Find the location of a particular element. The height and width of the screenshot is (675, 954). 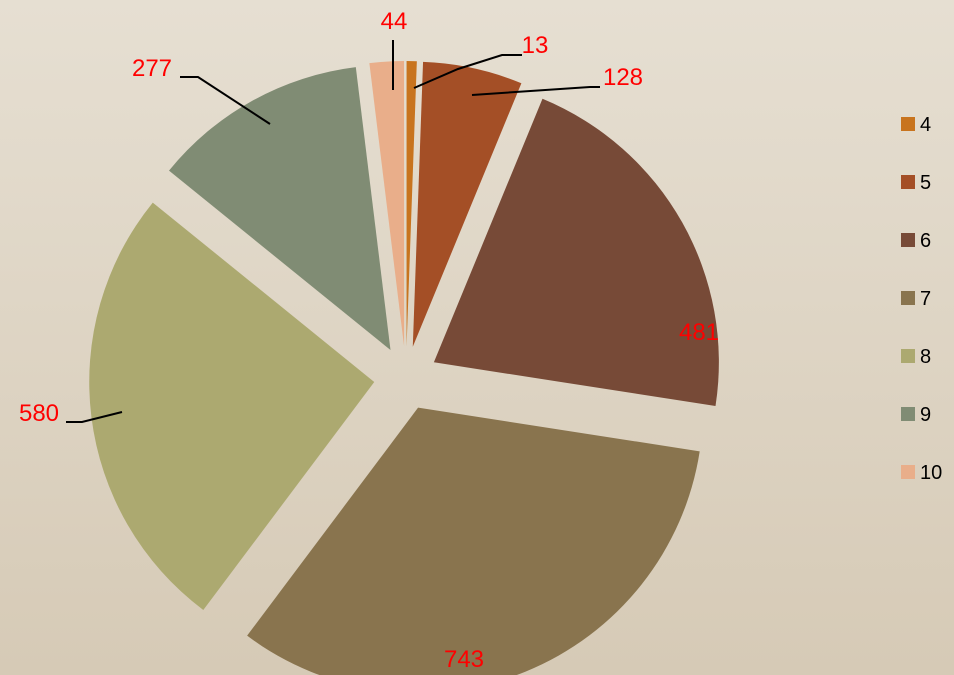

legend-label-10: 10 is located at coordinates (931, 473).